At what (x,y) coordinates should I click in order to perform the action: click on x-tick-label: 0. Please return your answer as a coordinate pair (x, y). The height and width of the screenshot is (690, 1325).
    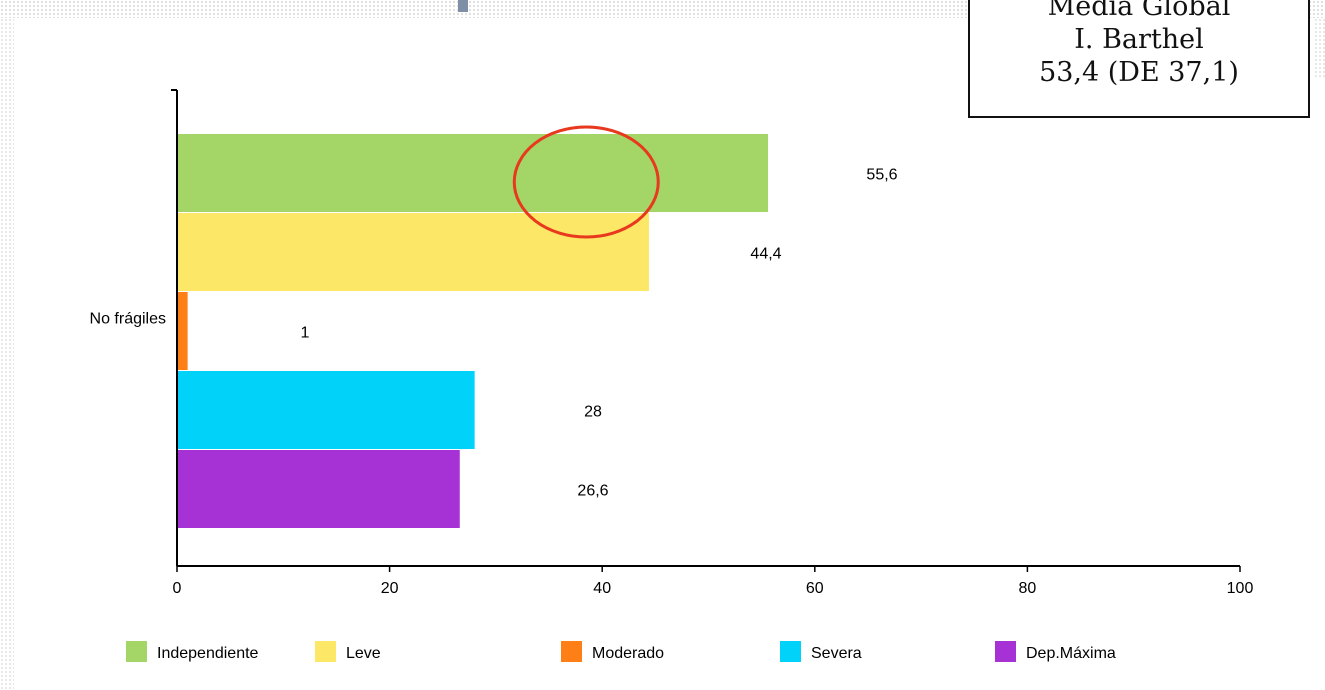
    Looking at the image, I should click on (177, 588).